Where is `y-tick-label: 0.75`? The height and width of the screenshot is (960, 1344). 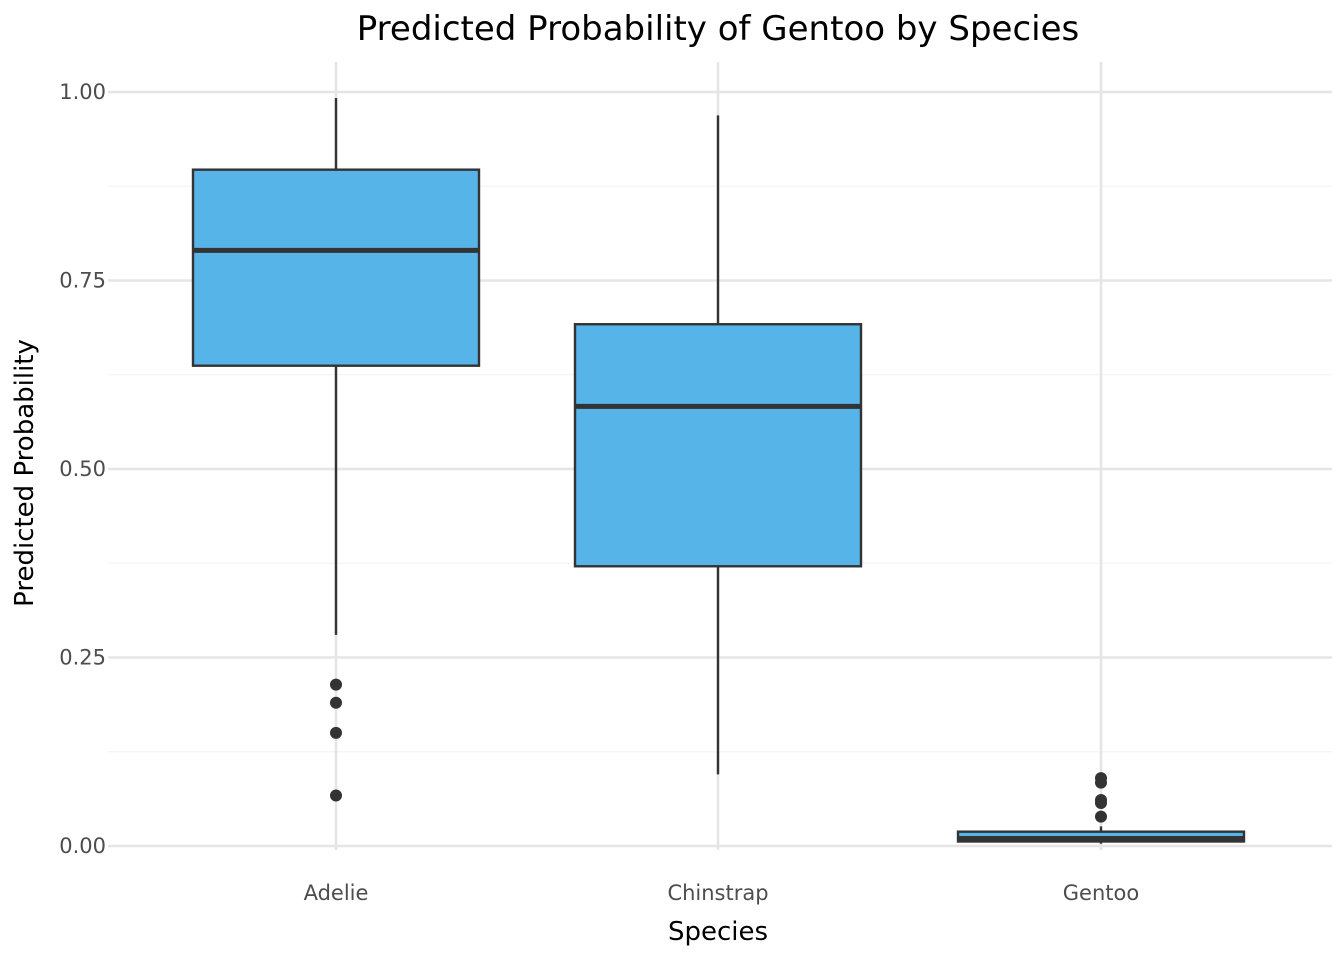
y-tick-label: 0.75 is located at coordinates (82, 281).